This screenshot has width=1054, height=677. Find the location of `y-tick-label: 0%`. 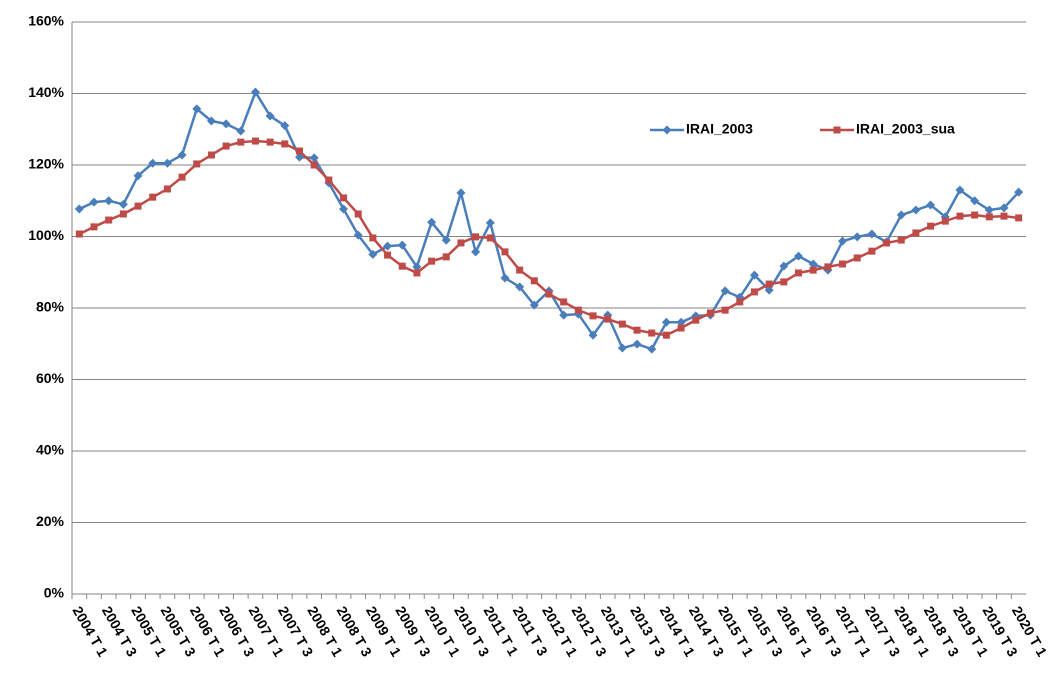

y-tick-label: 0% is located at coordinates (54, 593).